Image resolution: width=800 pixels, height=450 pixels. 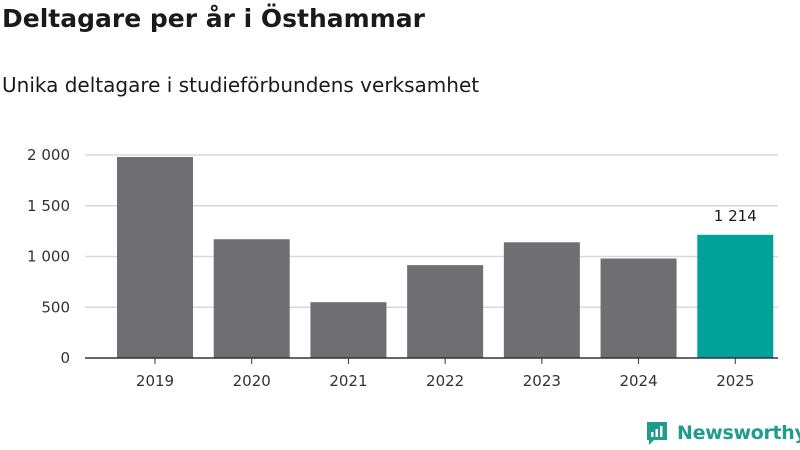 What do you see at coordinates (657, 433) in the screenshot?
I see `newsworthy-logo-icon` at bounding box center [657, 433].